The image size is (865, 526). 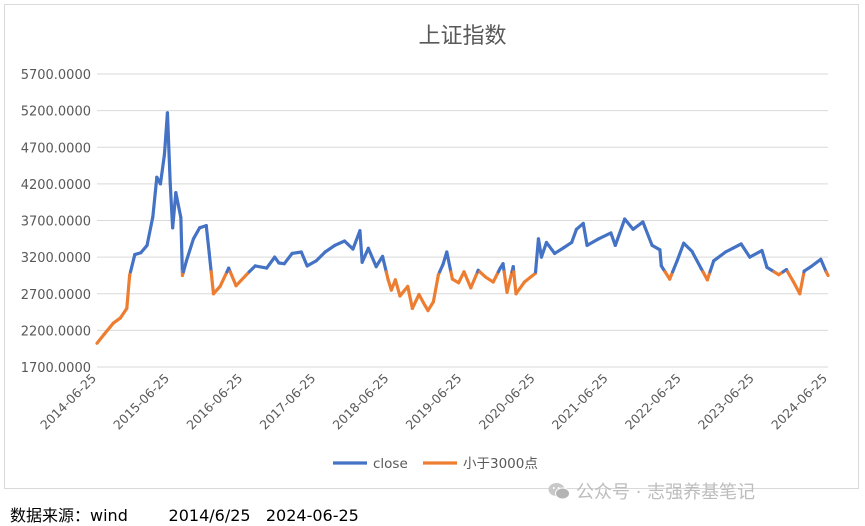 I want to click on y-tick-label: 5200.0000, so click(x=56, y=112).